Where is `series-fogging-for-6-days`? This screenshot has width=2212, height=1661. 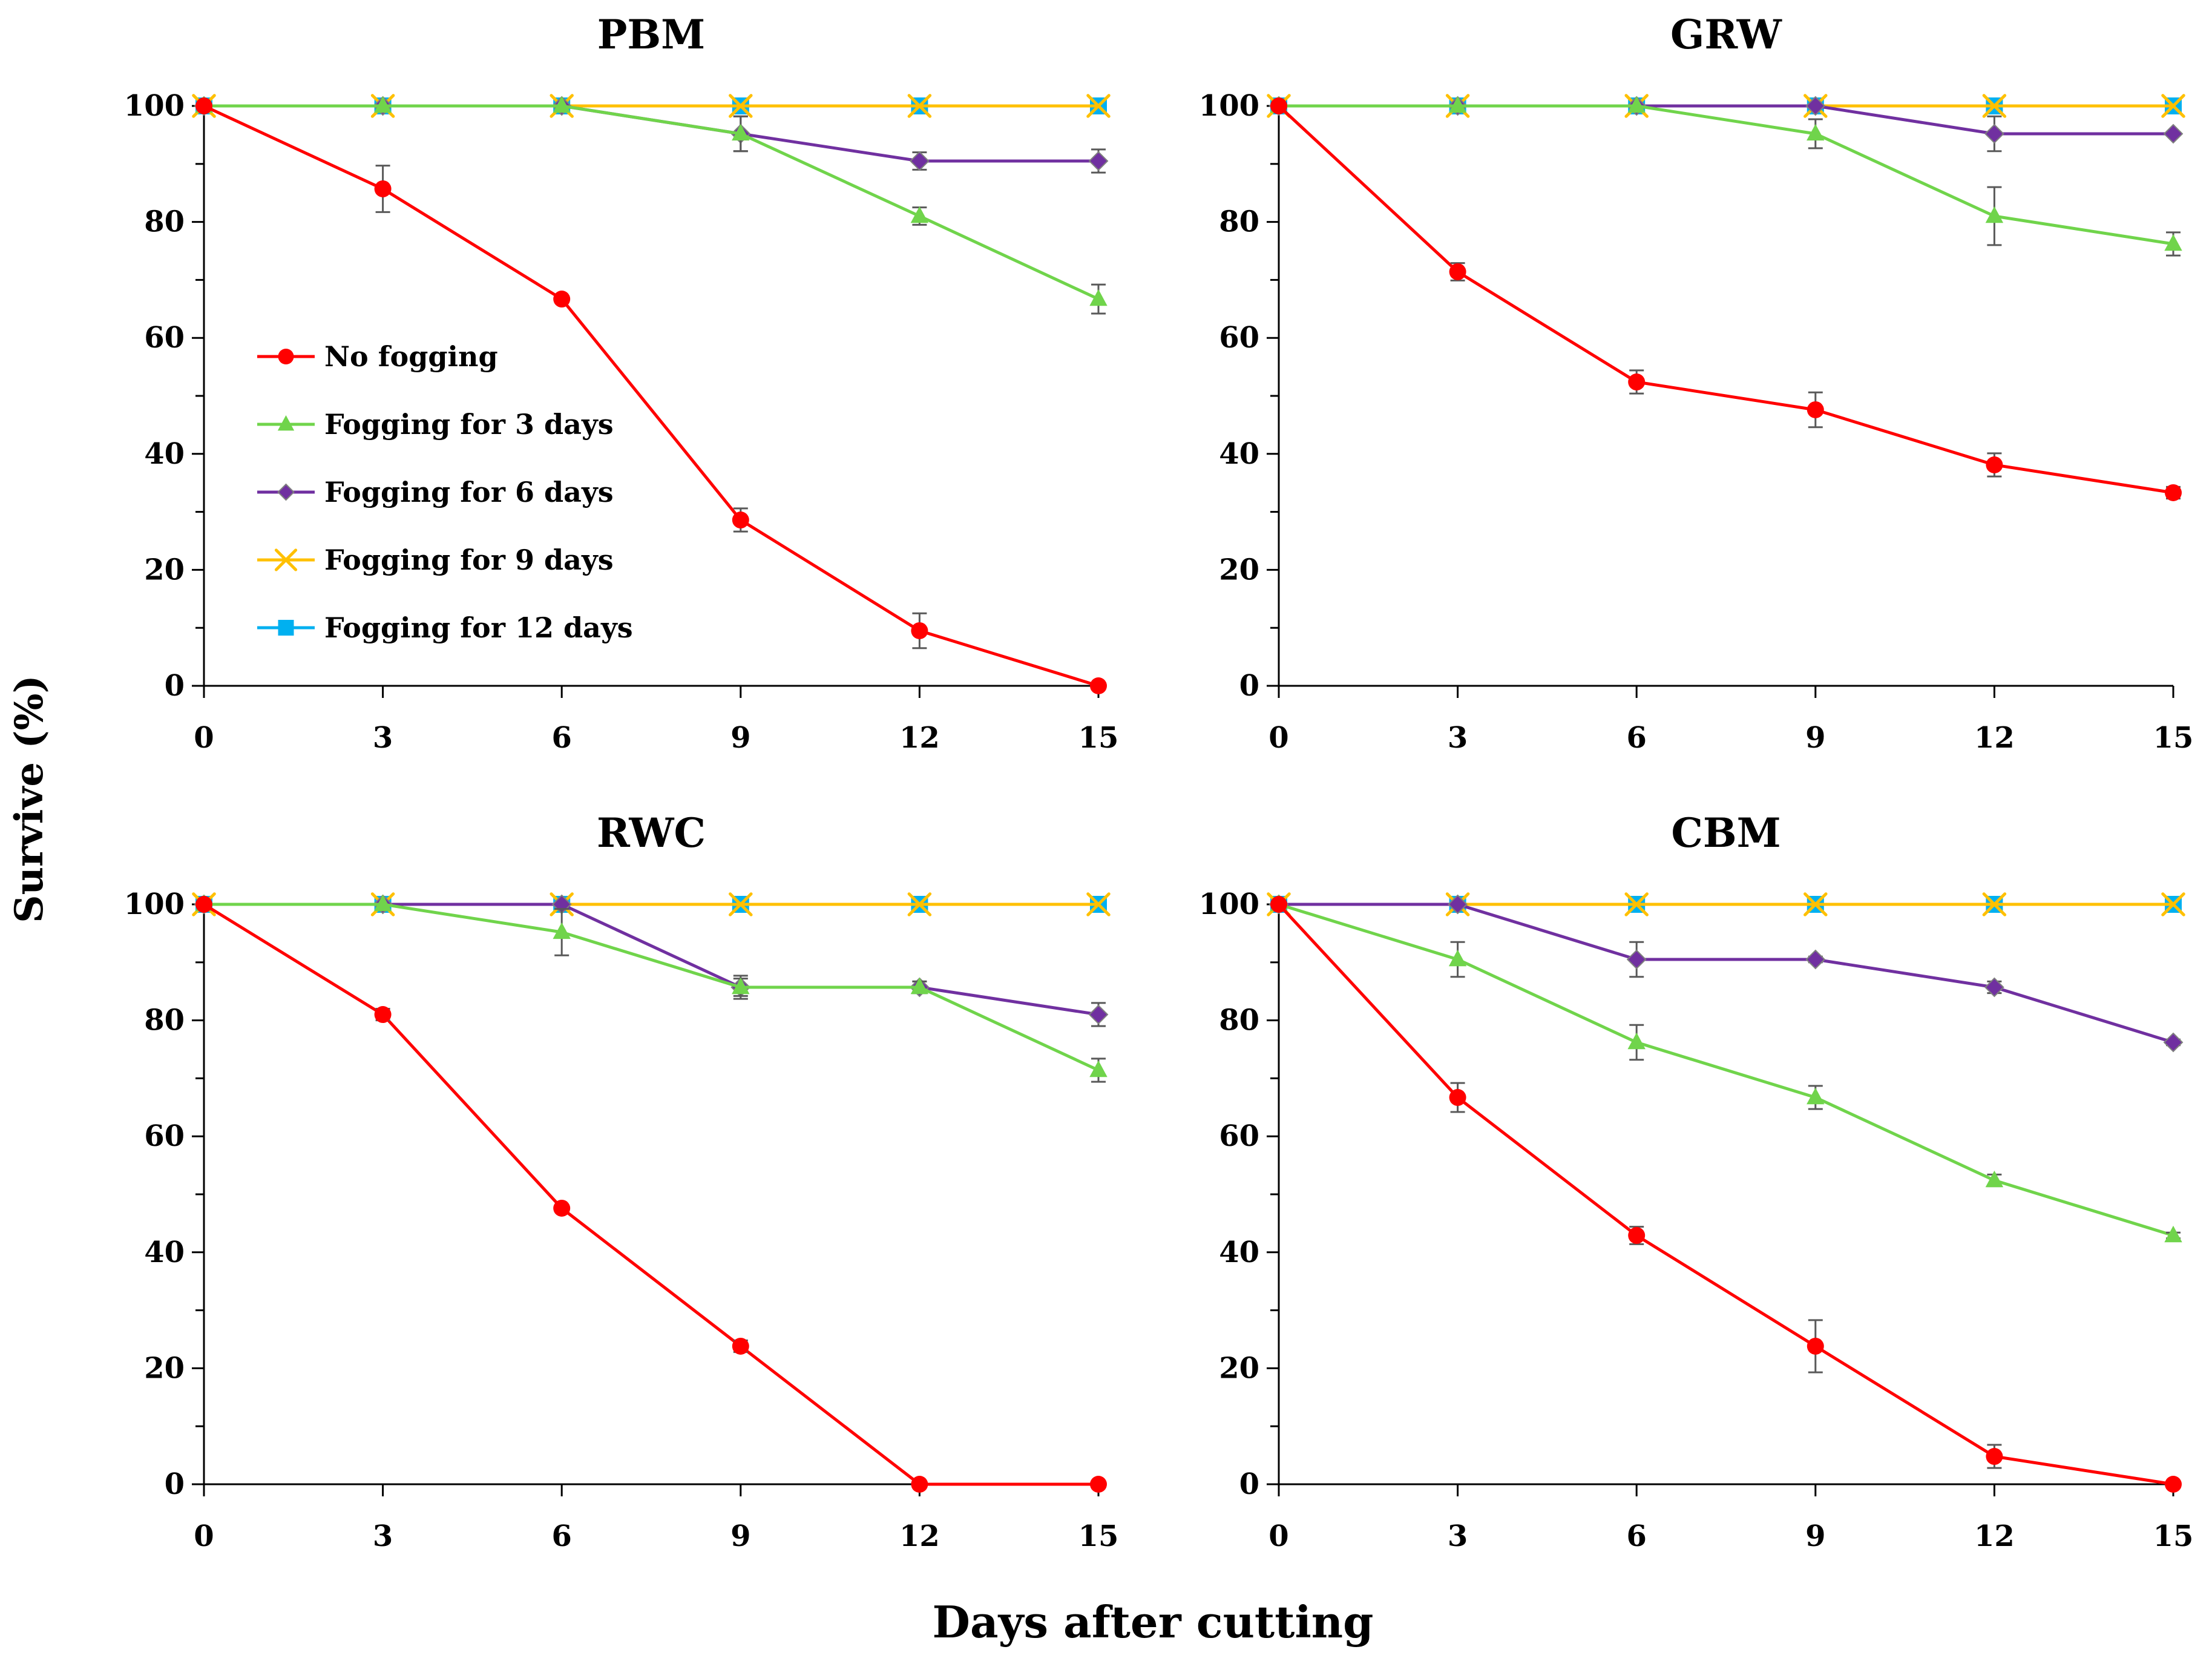 series-fogging-for-6-days is located at coordinates (651, 135).